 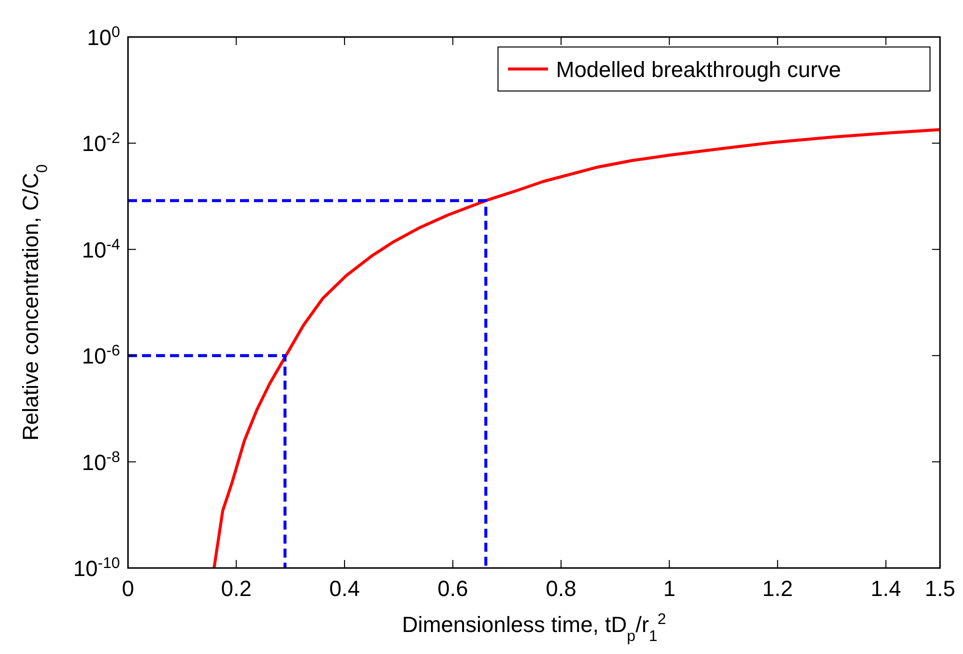 I want to click on x-tick-label: 1.4, so click(x=886, y=588).